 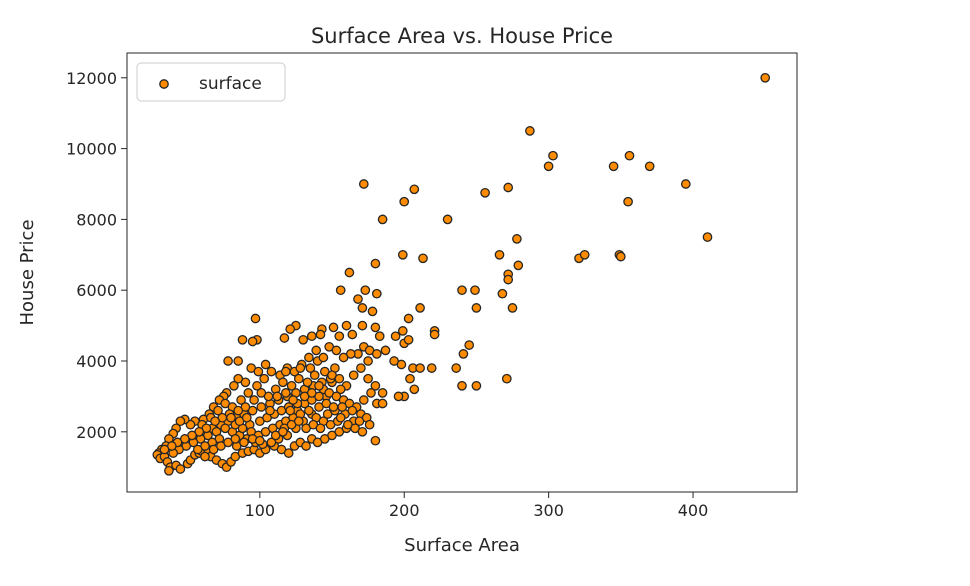 I want to click on x-axis: 100 200 300 400, so click(x=477, y=506).